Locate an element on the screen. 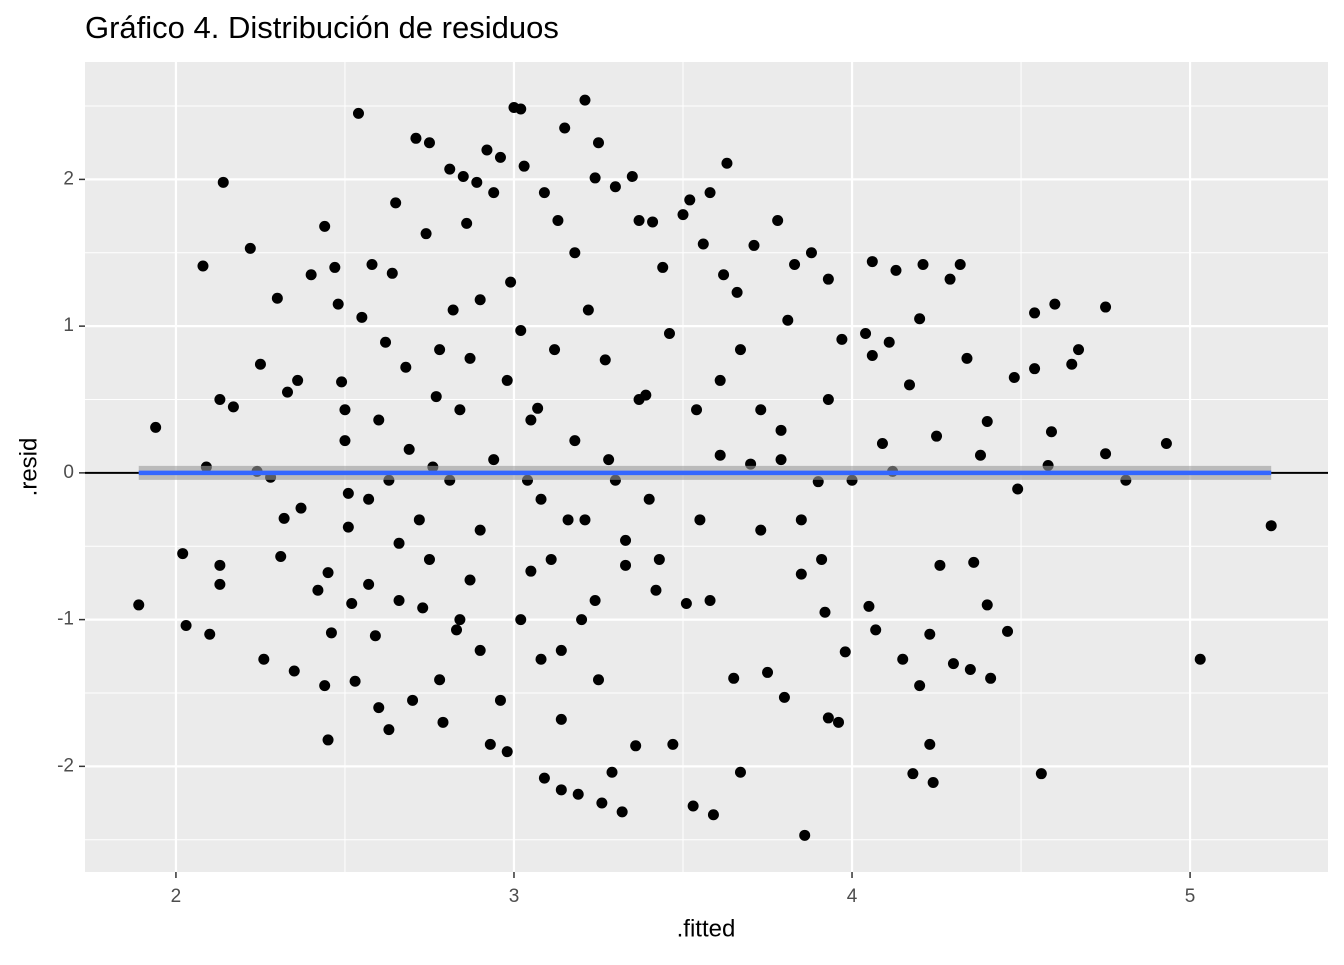 This screenshot has height=965, width=1344. y-tick-label: -1 is located at coordinates (65, 619).